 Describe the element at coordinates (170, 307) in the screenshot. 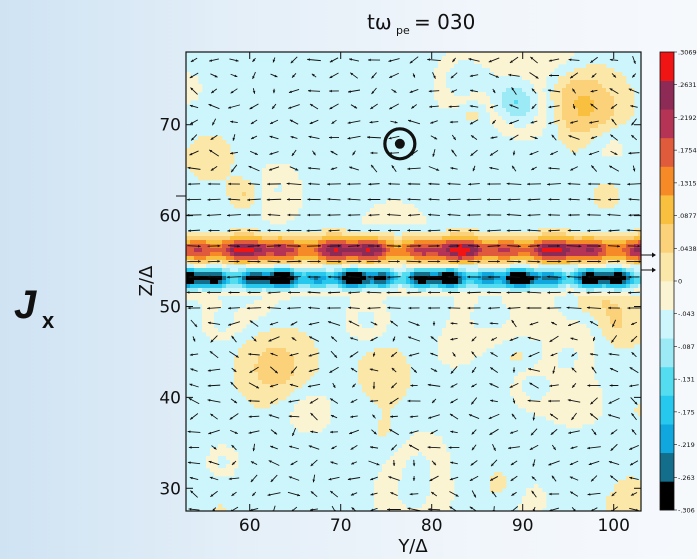

I see `y-tick-label: 50` at that location.